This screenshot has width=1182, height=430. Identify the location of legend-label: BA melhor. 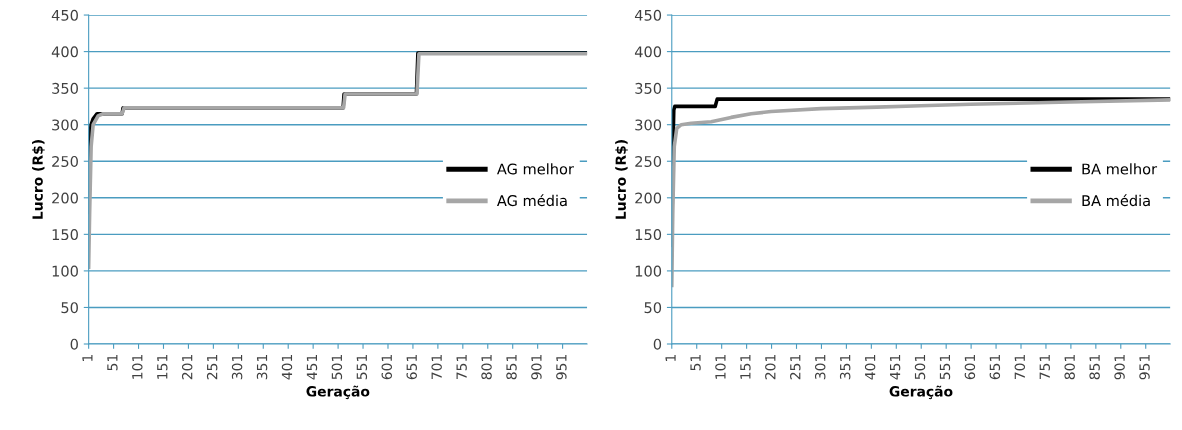
(1120, 169).